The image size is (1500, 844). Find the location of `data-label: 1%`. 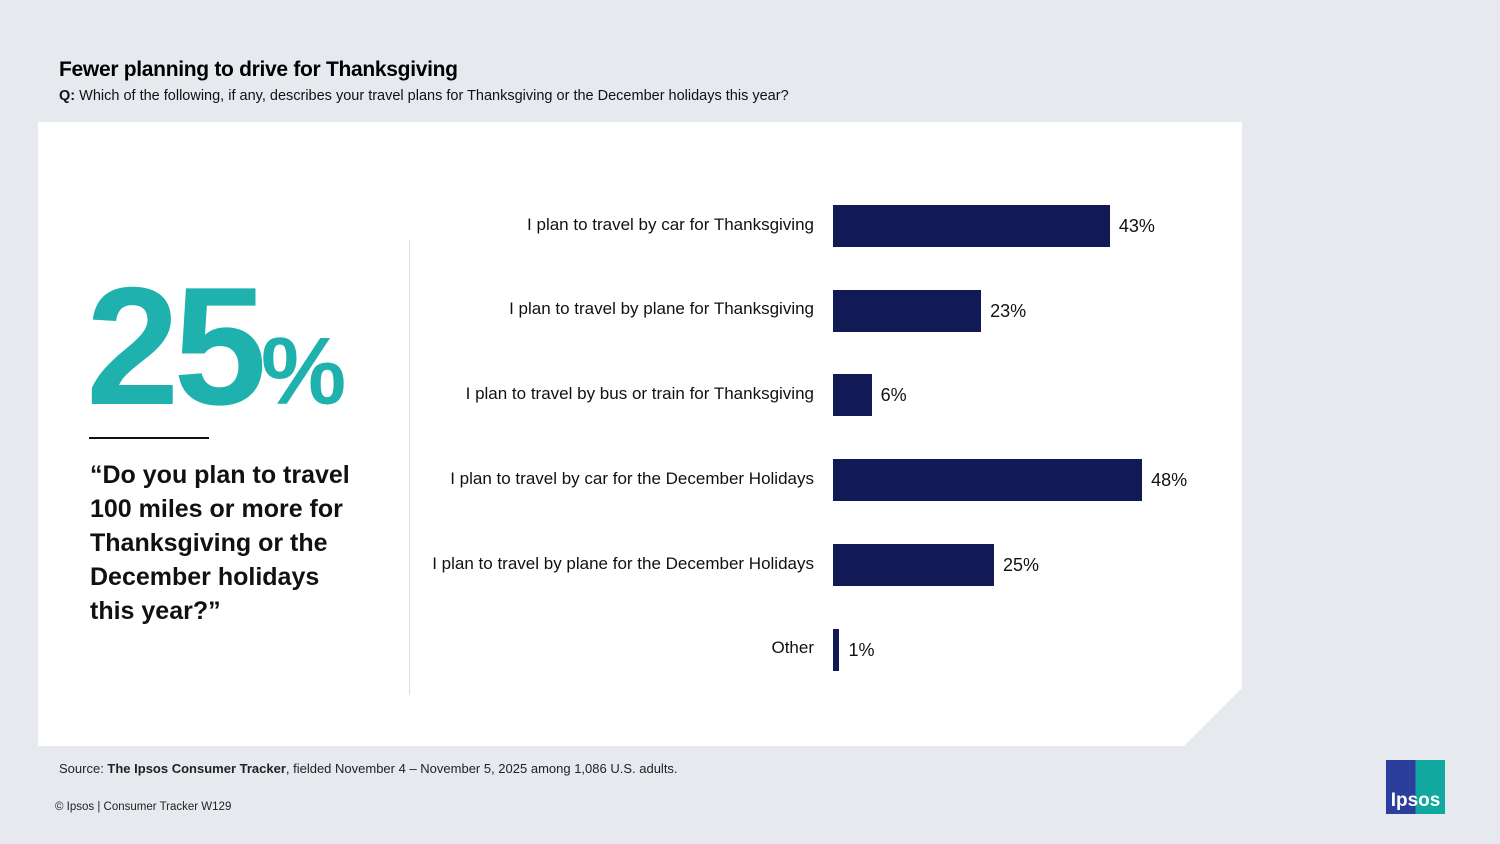

data-label: 1% is located at coordinates (861, 649).